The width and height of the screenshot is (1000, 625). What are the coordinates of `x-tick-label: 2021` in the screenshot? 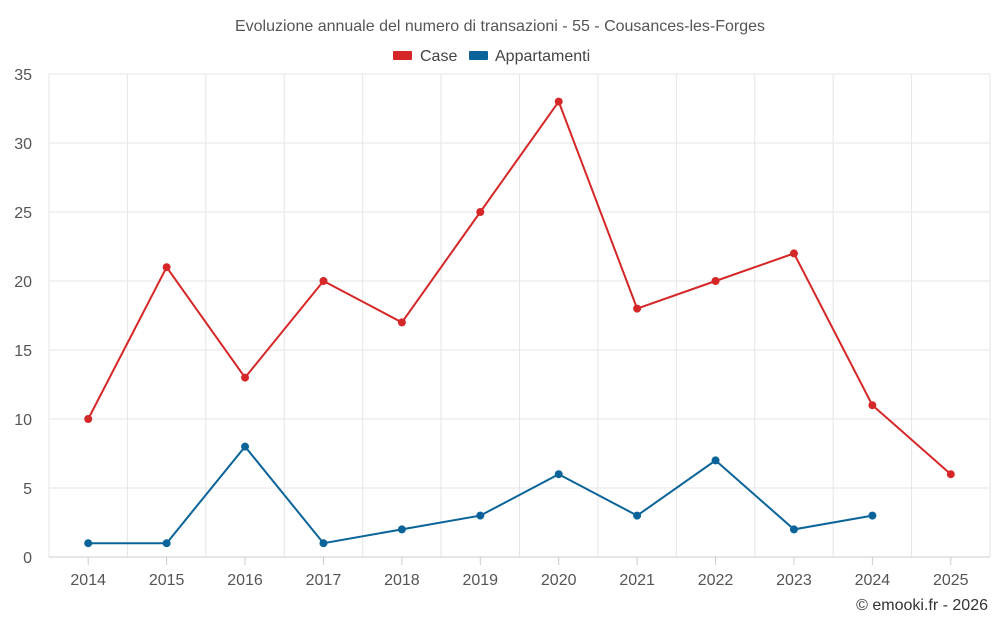 It's located at (637, 580).